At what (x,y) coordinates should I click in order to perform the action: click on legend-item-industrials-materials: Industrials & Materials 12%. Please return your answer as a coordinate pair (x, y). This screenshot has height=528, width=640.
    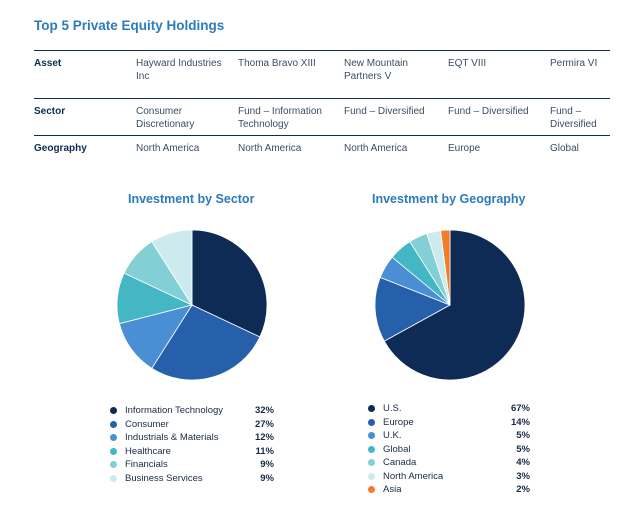
    Looking at the image, I should click on (192, 438).